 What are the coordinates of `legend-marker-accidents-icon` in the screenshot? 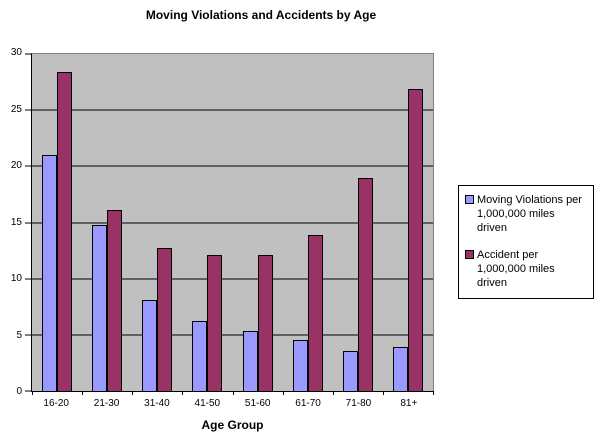 It's located at (469, 254).